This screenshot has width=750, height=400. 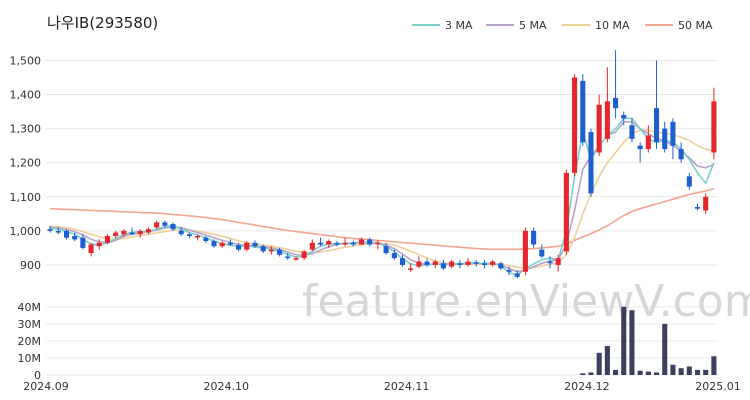 I want to click on volume-tick-label: 30M, so click(x=30, y=324).